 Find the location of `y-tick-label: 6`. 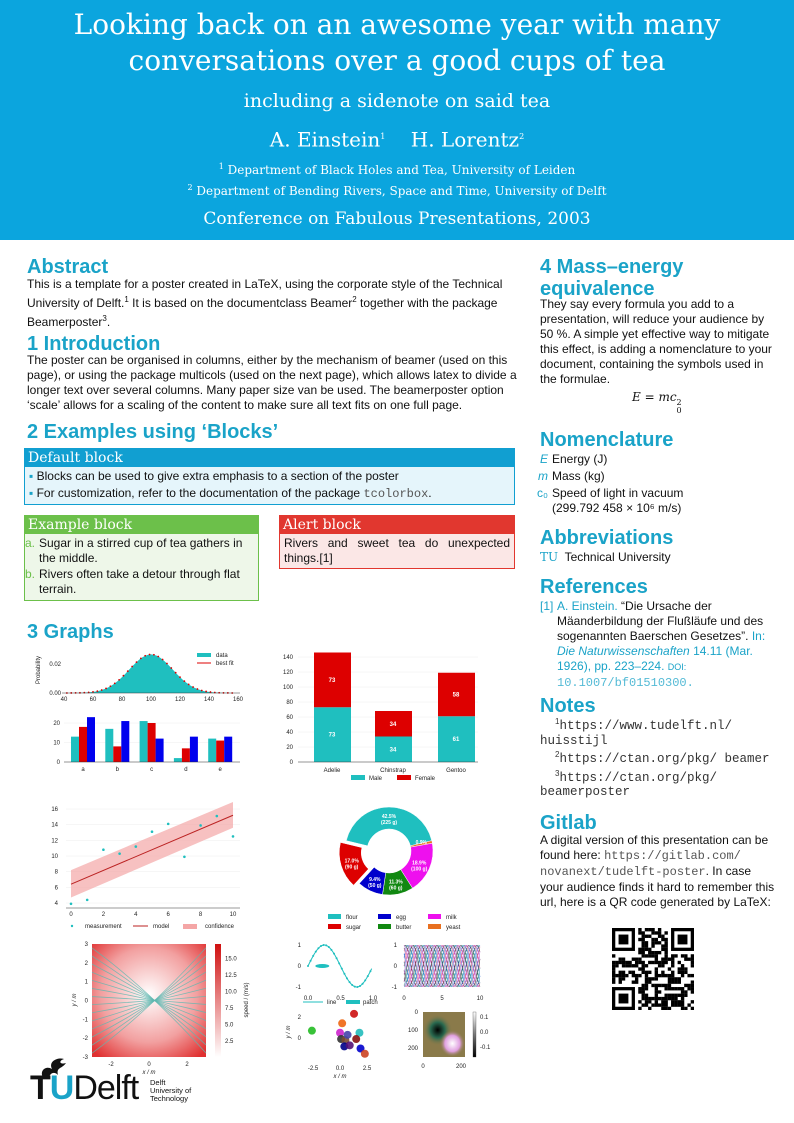

y-tick-label: 6 is located at coordinates (57, 888).